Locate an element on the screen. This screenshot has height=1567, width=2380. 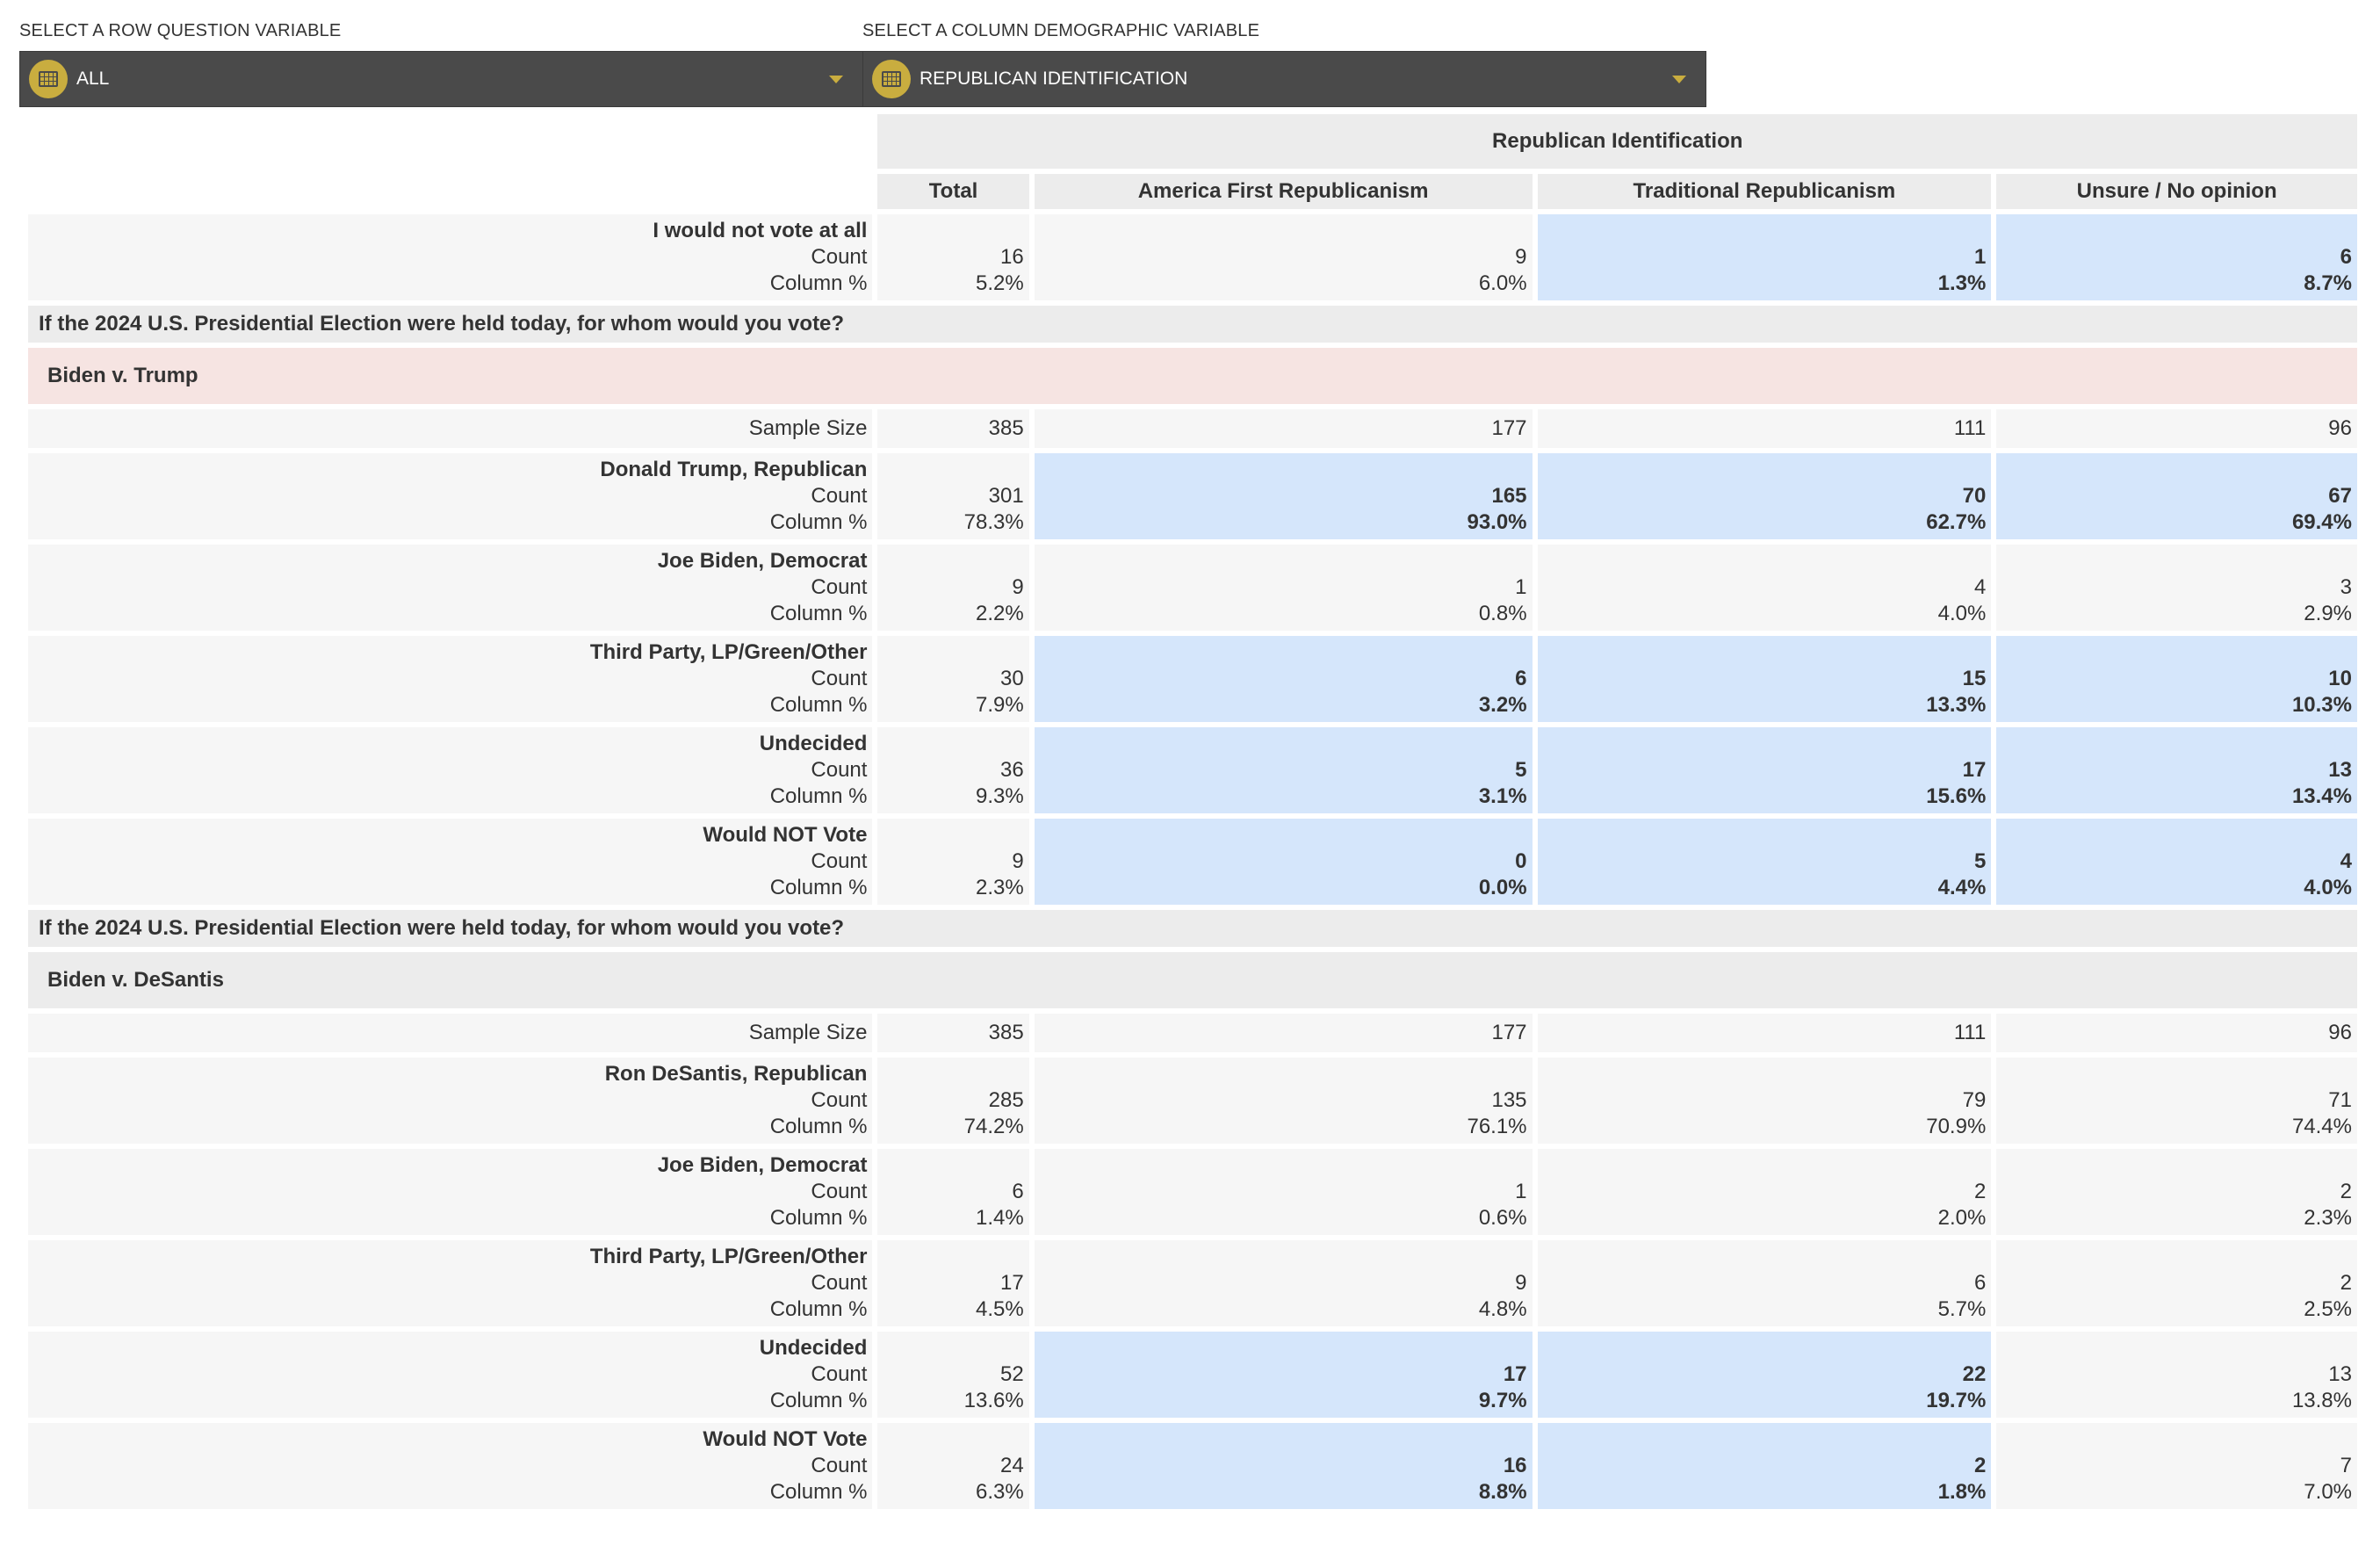
value-cell: 2 2.0% is located at coordinates (1764, 1192).